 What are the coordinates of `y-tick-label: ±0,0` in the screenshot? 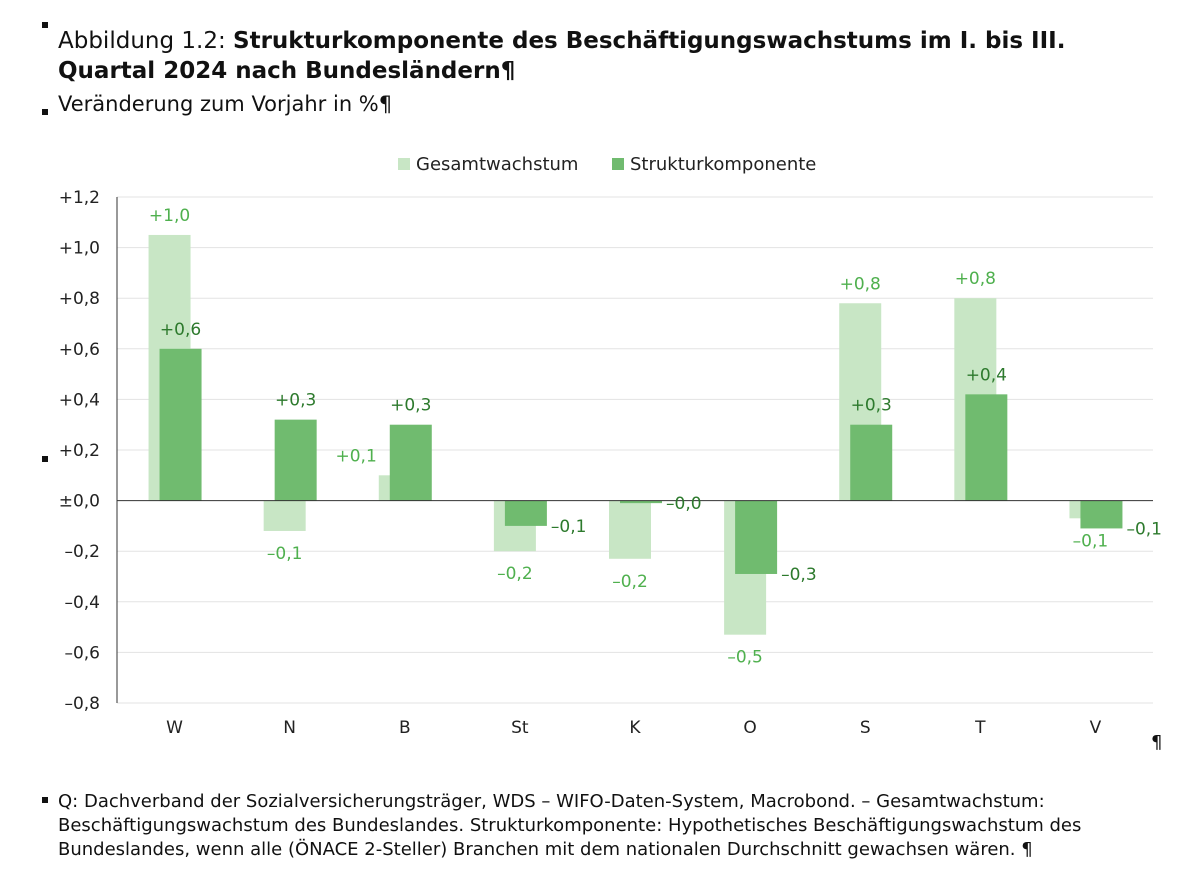 It's located at (79, 502).